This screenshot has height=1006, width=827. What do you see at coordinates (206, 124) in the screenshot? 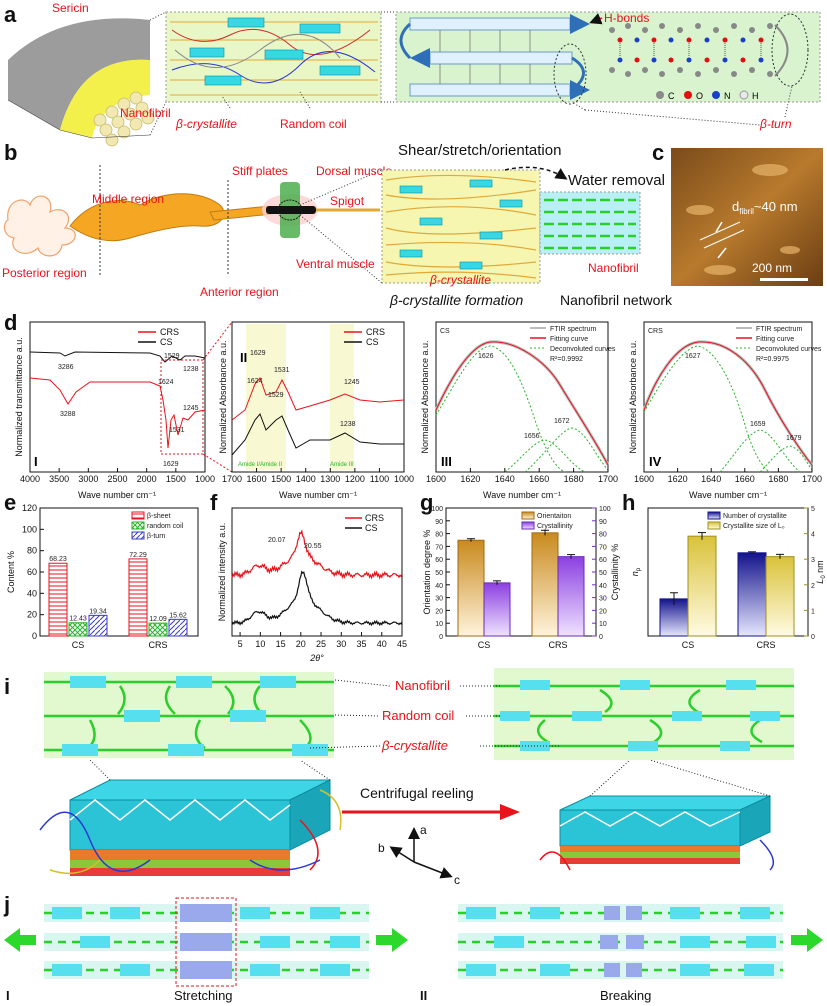
I see `label-beta-crystallite-a2: β-crystallite` at bounding box center [206, 124].